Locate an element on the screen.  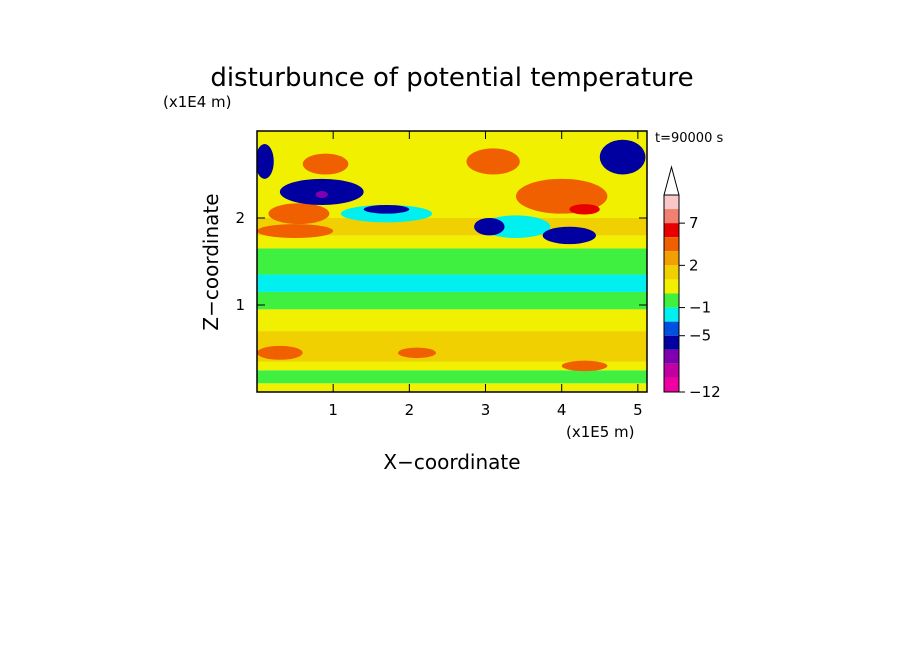
y-tick-label: 2 is located at coordinates (240, 218).